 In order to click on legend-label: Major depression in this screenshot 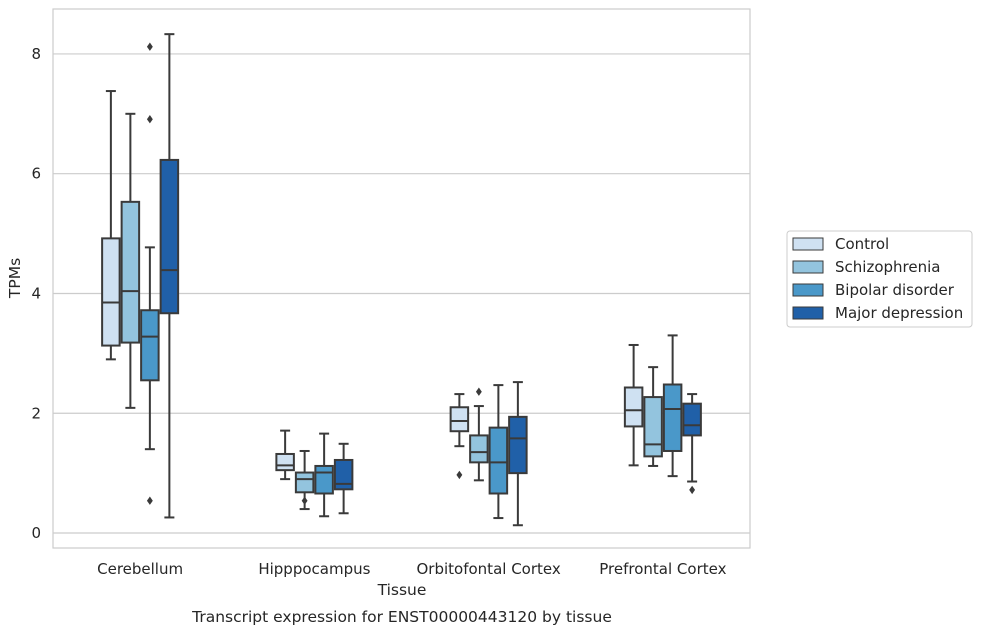, I will do `click(899, 313)`.